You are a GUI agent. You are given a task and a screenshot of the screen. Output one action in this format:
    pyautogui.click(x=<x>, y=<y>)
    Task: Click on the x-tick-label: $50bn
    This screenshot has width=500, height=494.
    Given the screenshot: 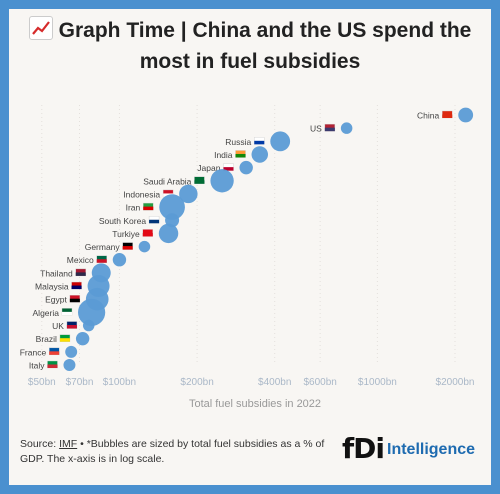 What is the action you would take?
    pyautogui.click(x=42, y=382)
    